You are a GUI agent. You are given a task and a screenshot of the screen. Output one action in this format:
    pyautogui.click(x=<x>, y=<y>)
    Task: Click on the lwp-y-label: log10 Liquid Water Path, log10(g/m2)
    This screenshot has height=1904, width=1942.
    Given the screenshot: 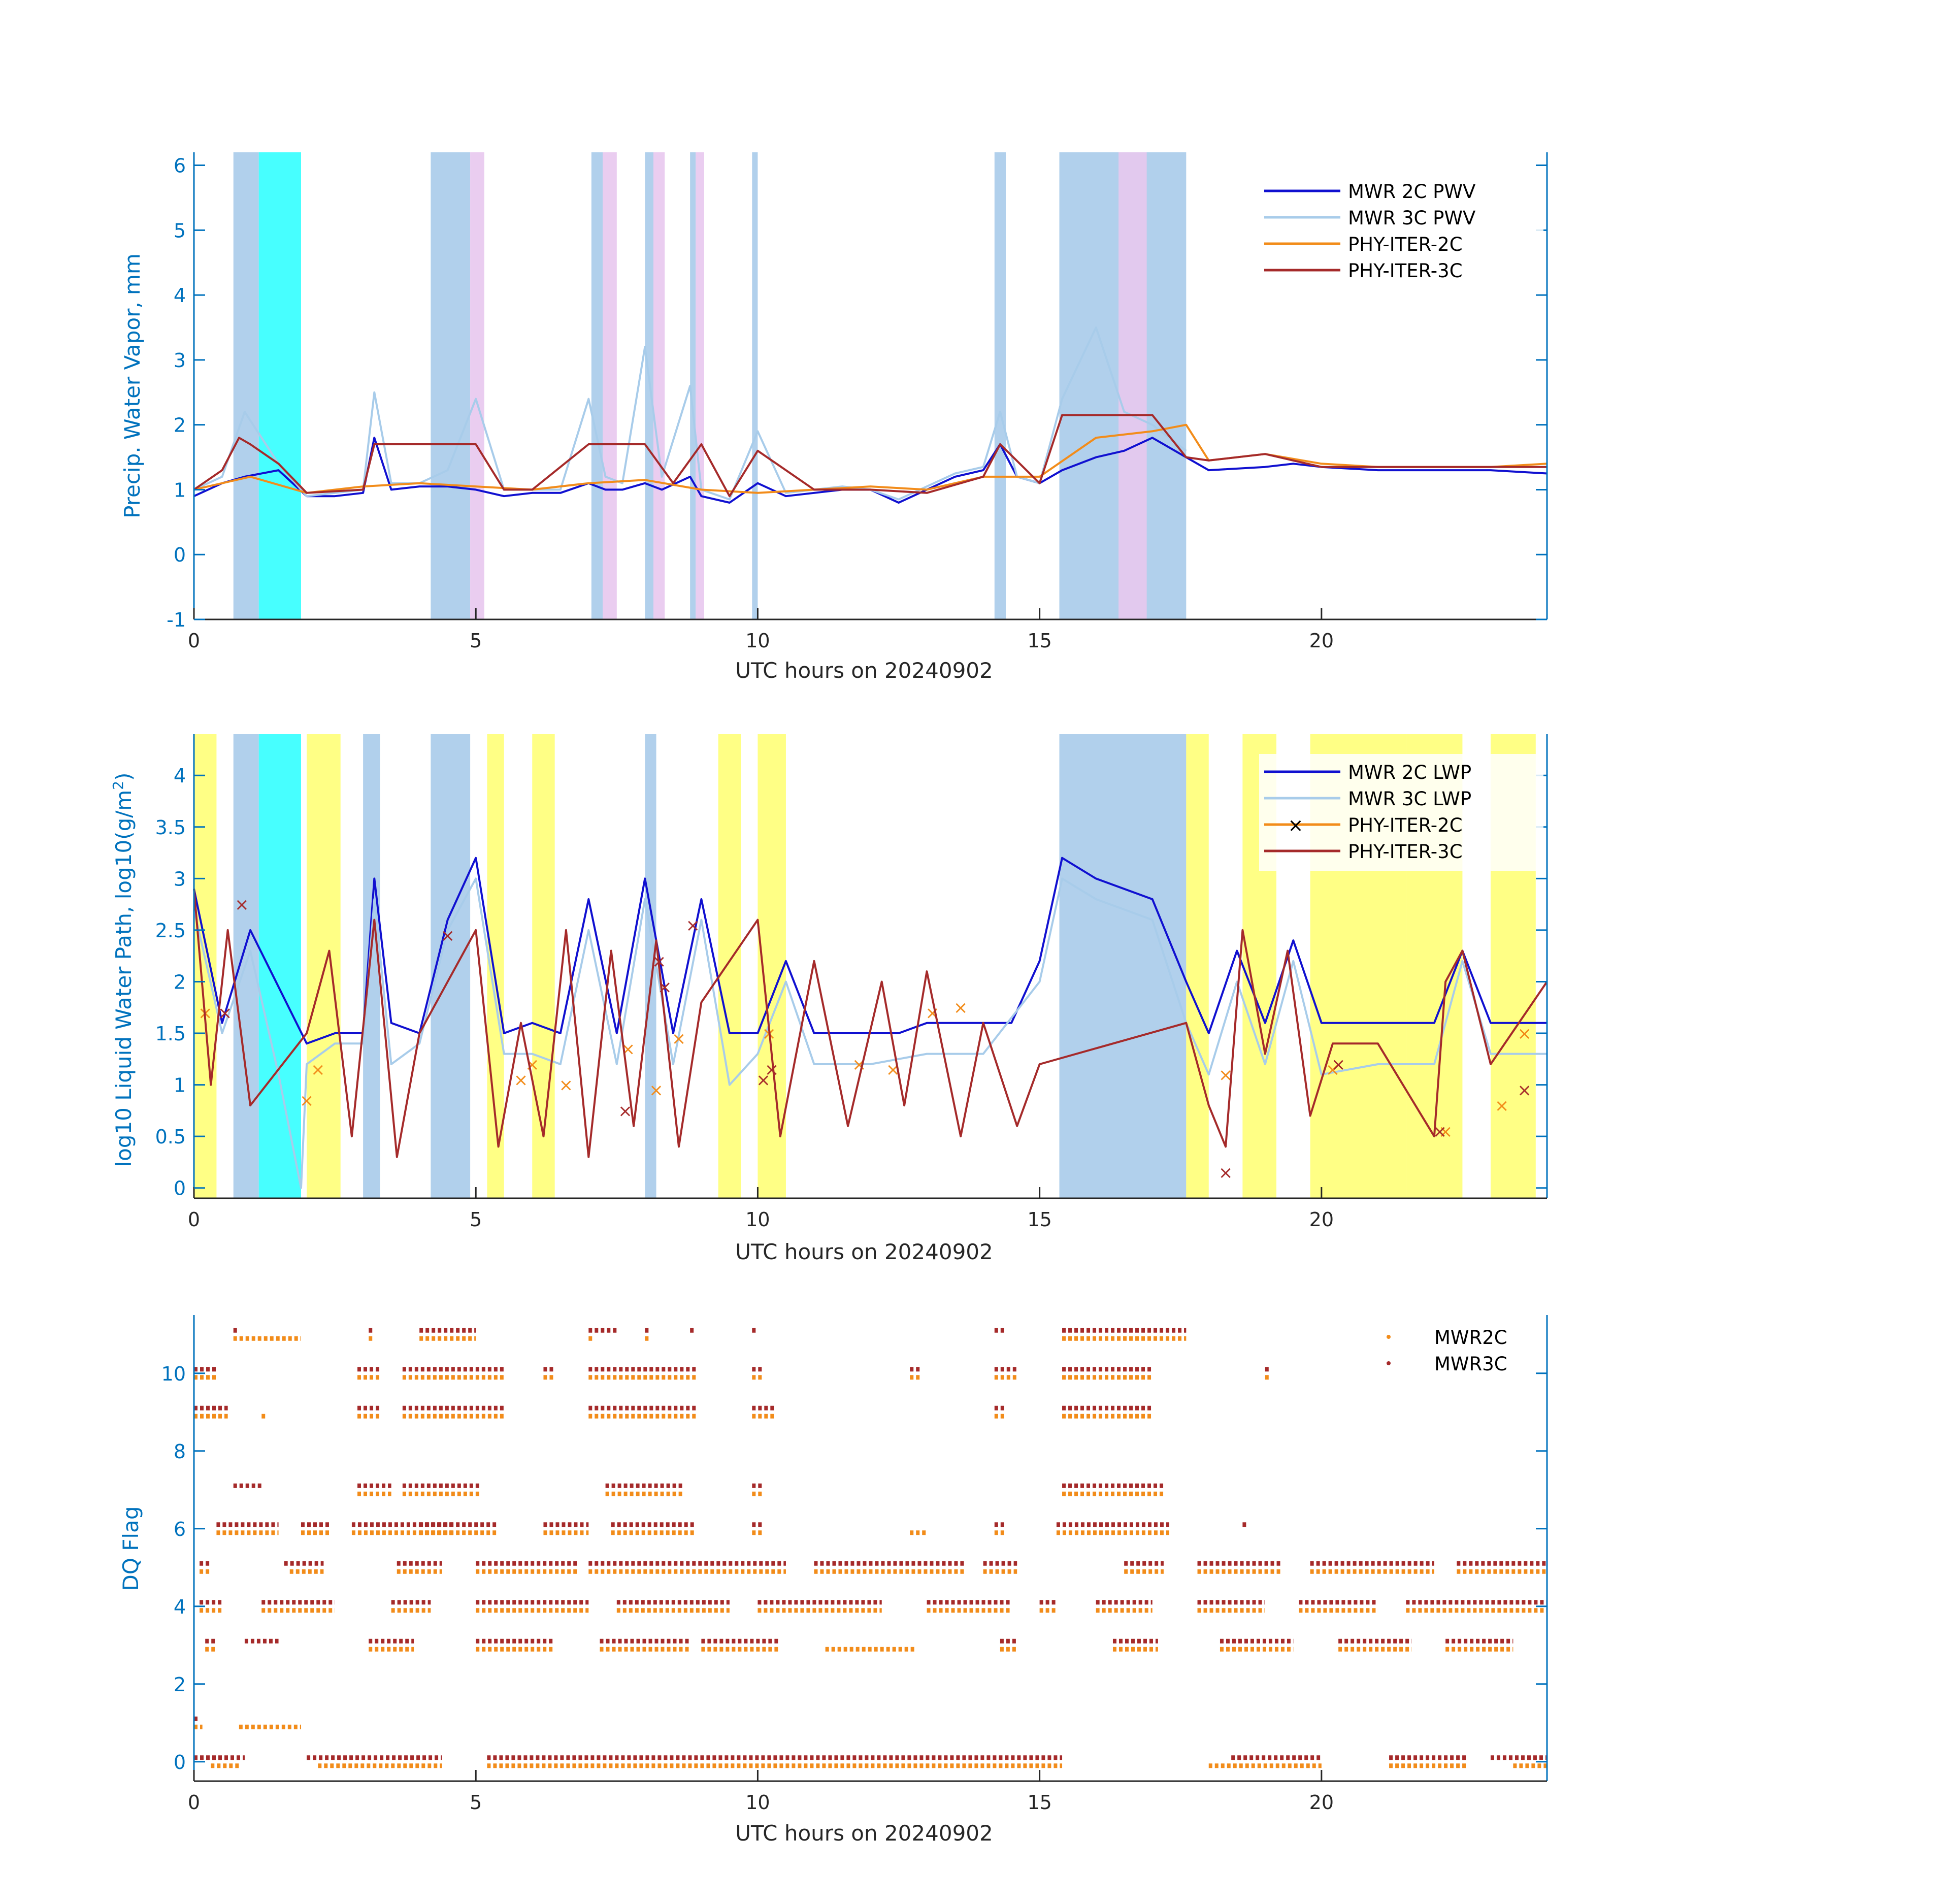 What is the action you would take?
    pyautogui.click(x=123, y=970)
    